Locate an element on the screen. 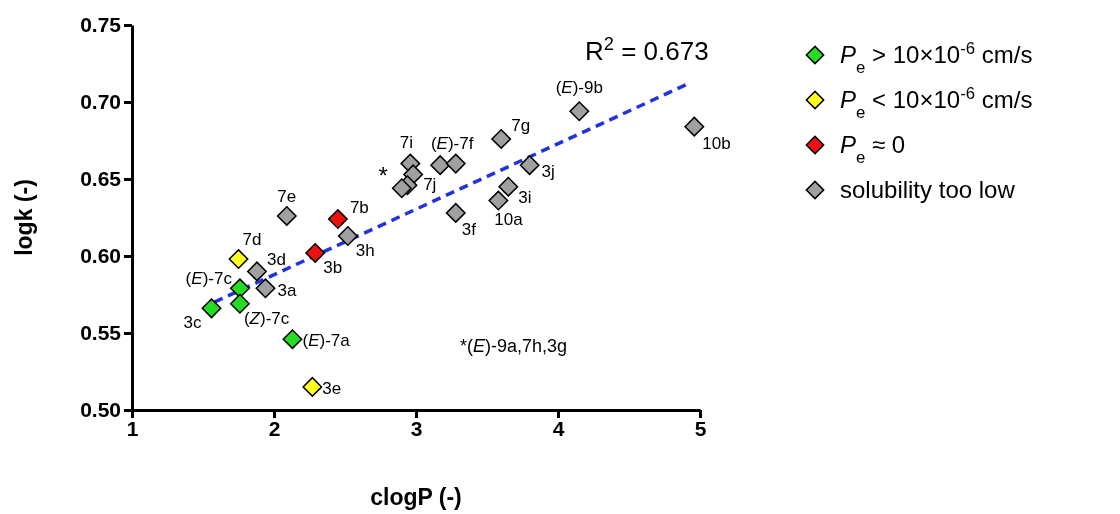 The height and width of the screenshot is (514, 1120). annotation: 7d is located at coordinates (252, 240).